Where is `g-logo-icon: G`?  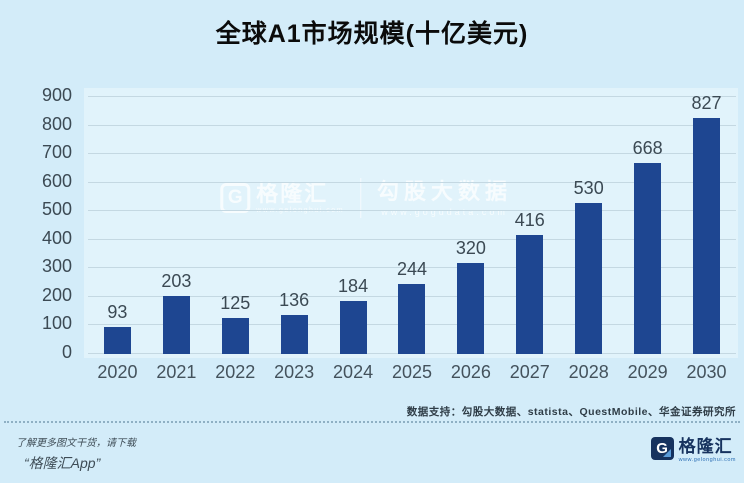
g-logo-icon: G is located at coordinates (662, 448).